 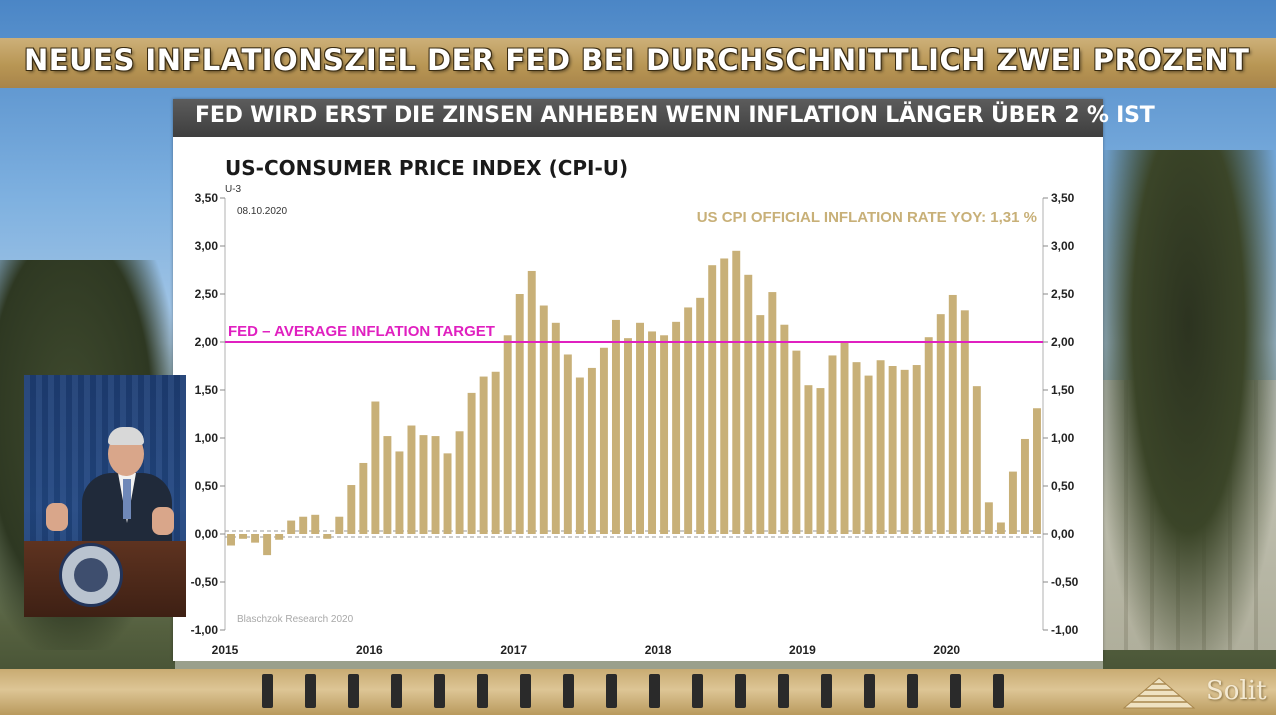 I want to click on pyramid-logo-icon, so click(x=1159, y=693).